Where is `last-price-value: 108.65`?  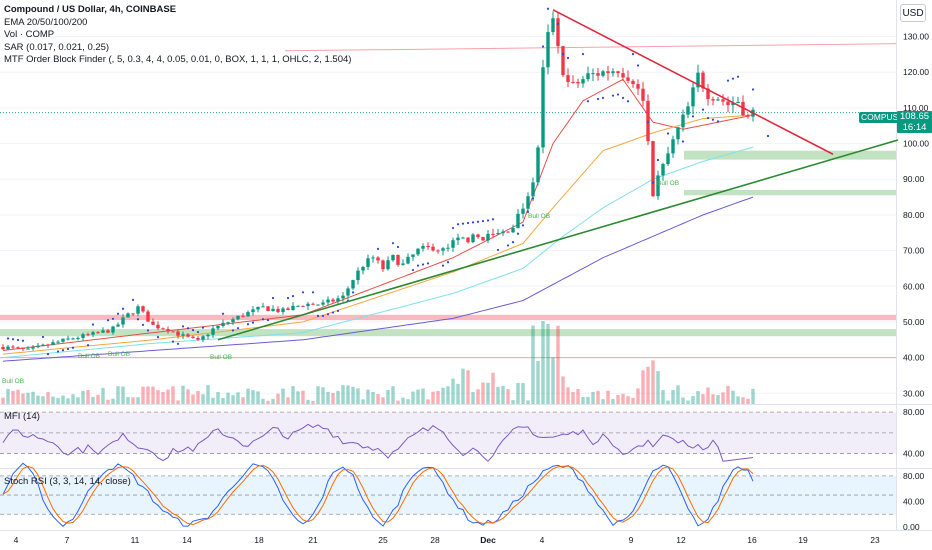 last-price-value: 108.65 is located at coordinates (914, 116).